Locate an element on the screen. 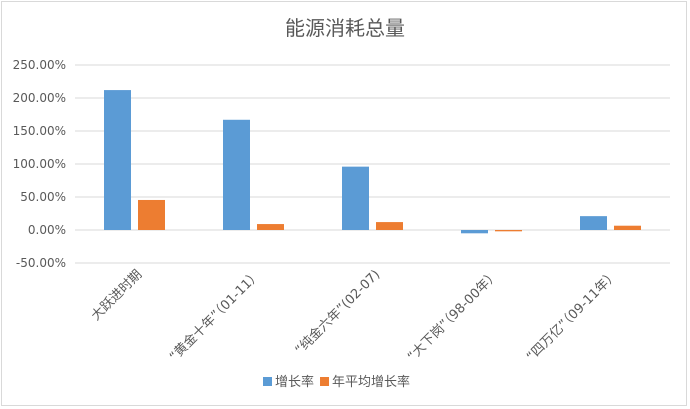 Image resolution: width=690 pixels, height=409 pixels. legend-label: 增长率 is located at coordinates (294, 382).